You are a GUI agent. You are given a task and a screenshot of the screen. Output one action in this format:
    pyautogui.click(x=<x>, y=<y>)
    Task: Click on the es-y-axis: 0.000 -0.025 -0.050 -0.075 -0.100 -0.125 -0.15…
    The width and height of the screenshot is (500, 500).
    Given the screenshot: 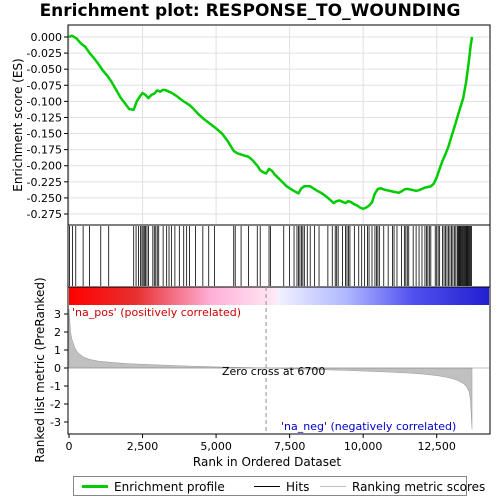 What is the action you would take?
    pyautogui.click(x=47, y=126)
    